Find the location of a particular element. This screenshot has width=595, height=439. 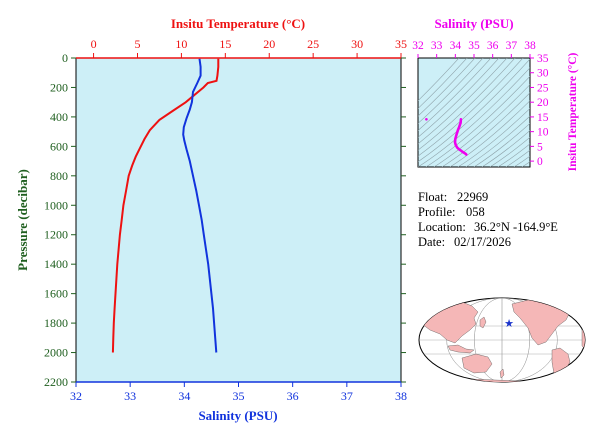

map-longitude-line is located at coordinates (502, 340).